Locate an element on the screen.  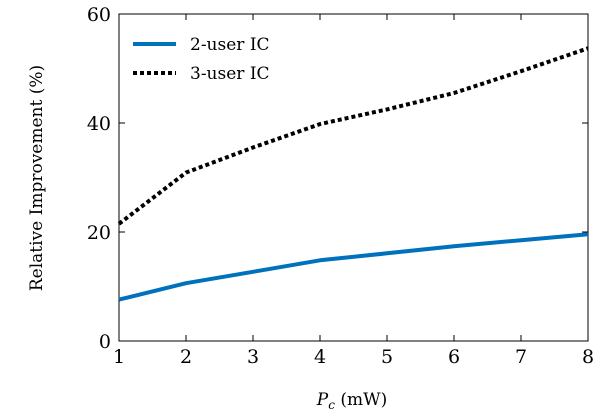
x-tick-label: 5 is located at coordinates (387, 357).